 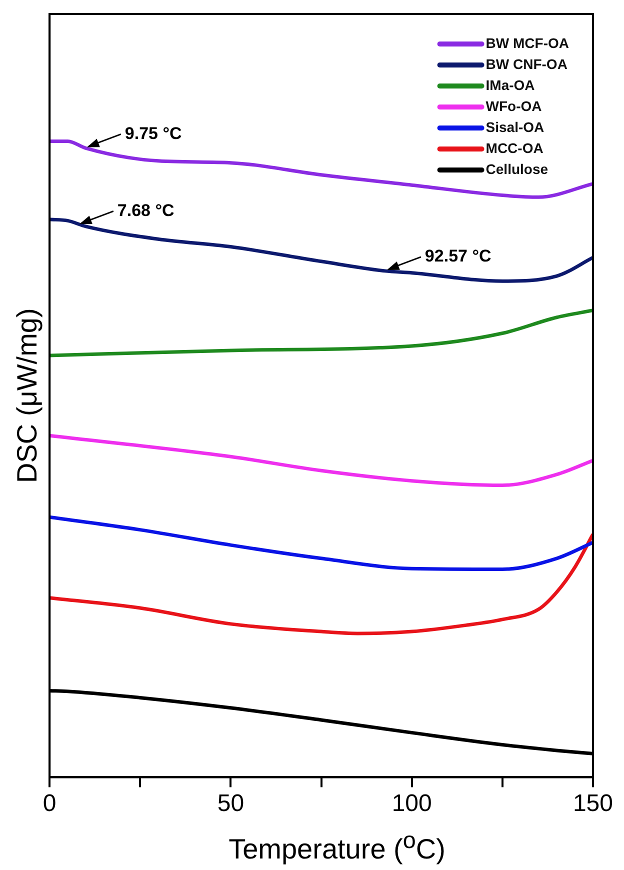 What do you see at coordinates (510, 84) in the screenshot?
I see `legend-label: IMa-OA` at bounding box center [510, 84].